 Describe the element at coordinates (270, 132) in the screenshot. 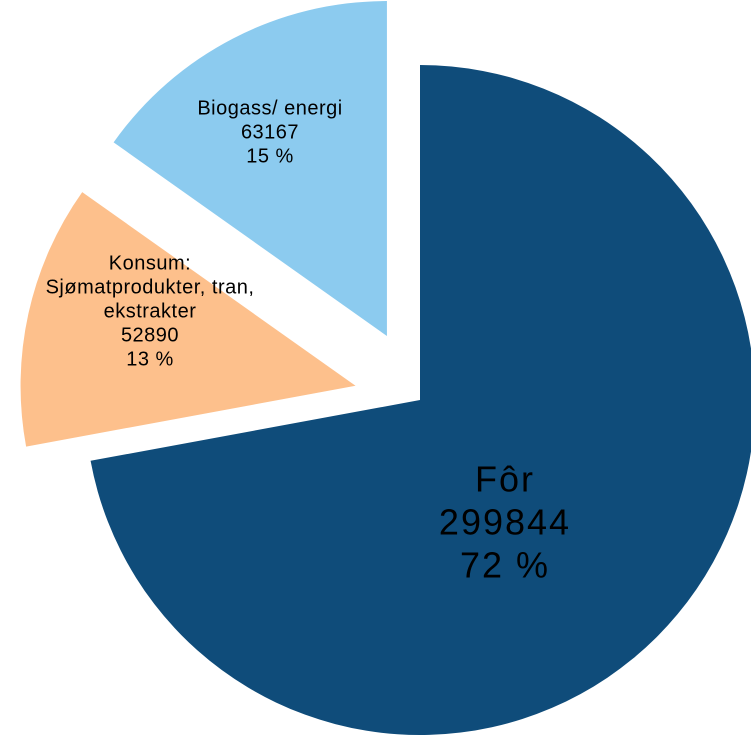

I see `slice-label: 63167` at that location.